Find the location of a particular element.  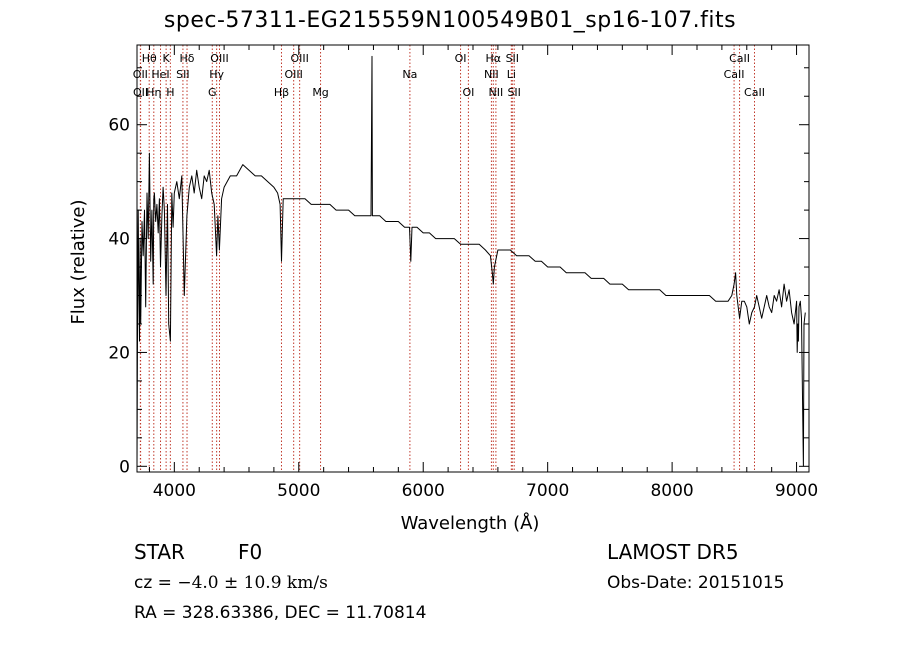

y-tick-label: 60 is located at coordinates (119, 126).